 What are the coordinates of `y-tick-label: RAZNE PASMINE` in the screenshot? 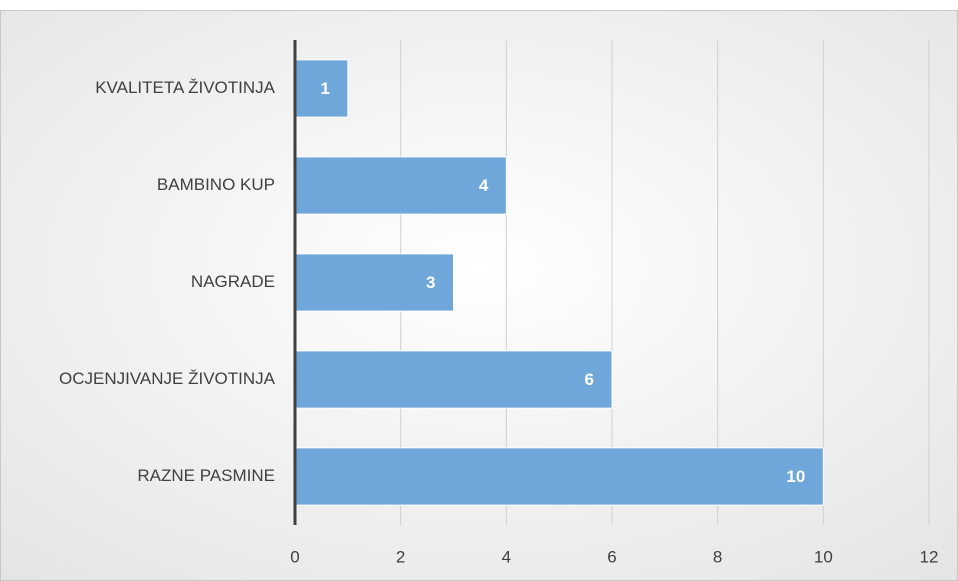 It's located at (206, 475).